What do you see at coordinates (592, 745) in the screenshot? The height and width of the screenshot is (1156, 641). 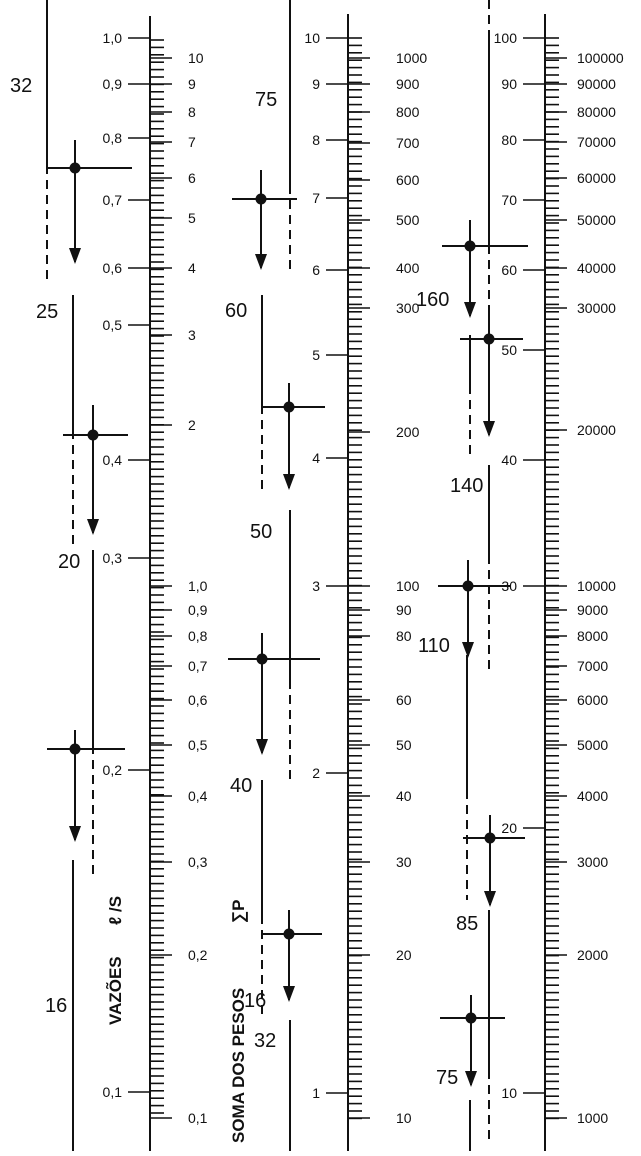 I see `scale-label: 5000` at bounding box center [592, 745].